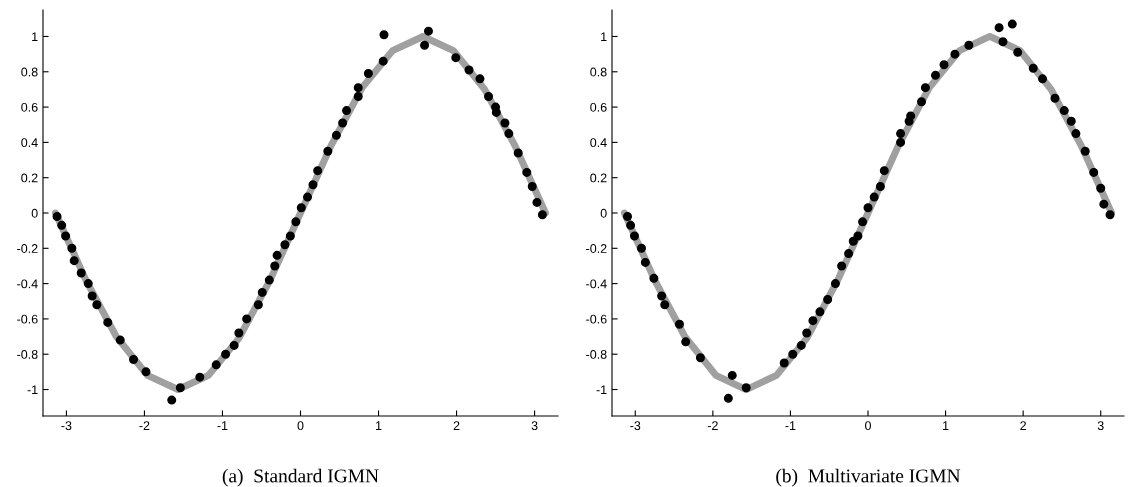 The image size is (1129, 487). I want to click on y-tick-label: -0.8, so click(596, 354).